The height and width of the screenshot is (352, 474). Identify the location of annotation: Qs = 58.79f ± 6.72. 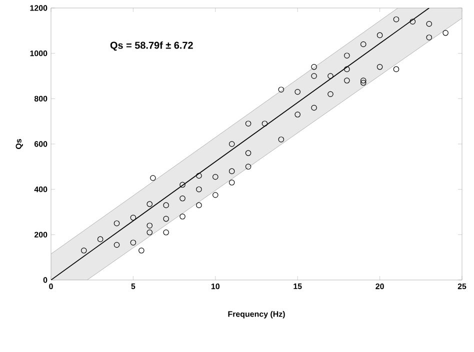
(151, 46).